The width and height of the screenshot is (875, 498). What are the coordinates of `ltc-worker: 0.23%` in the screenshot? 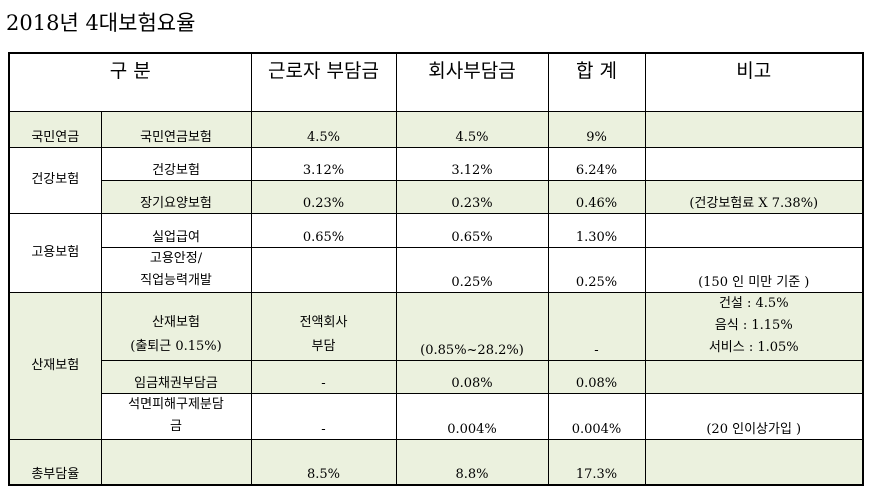 It's located at (323, 196).